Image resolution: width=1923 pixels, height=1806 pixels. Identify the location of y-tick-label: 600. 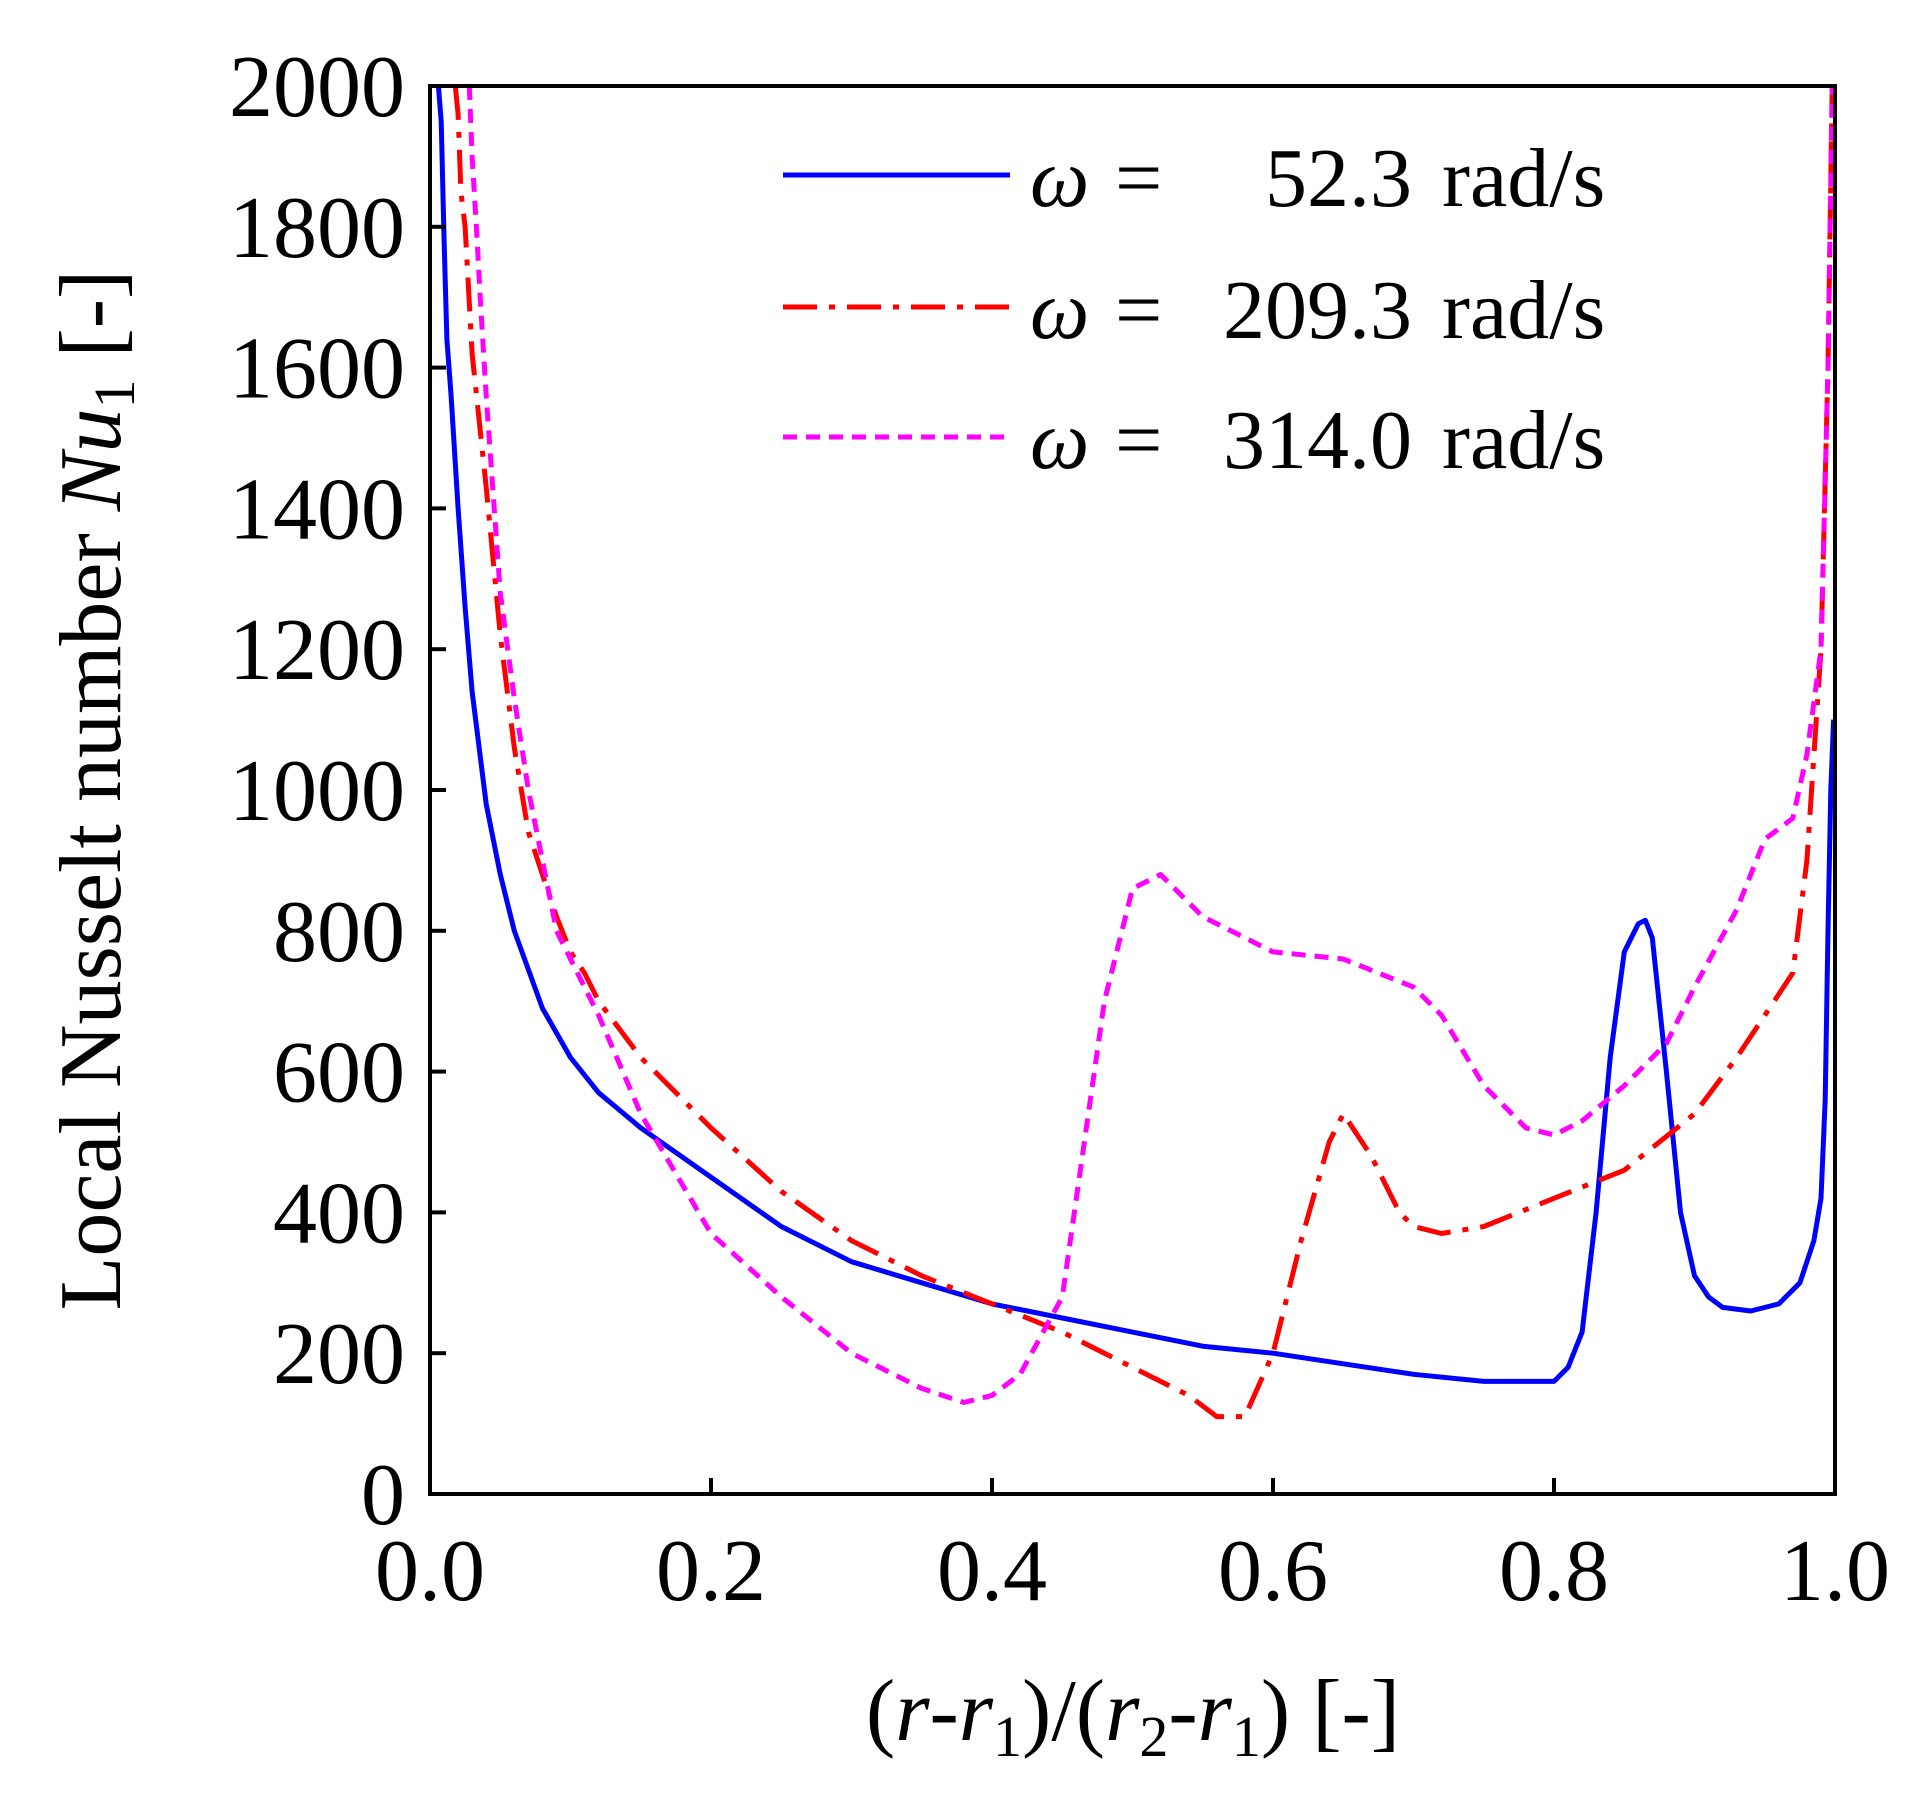
(339, 1073).